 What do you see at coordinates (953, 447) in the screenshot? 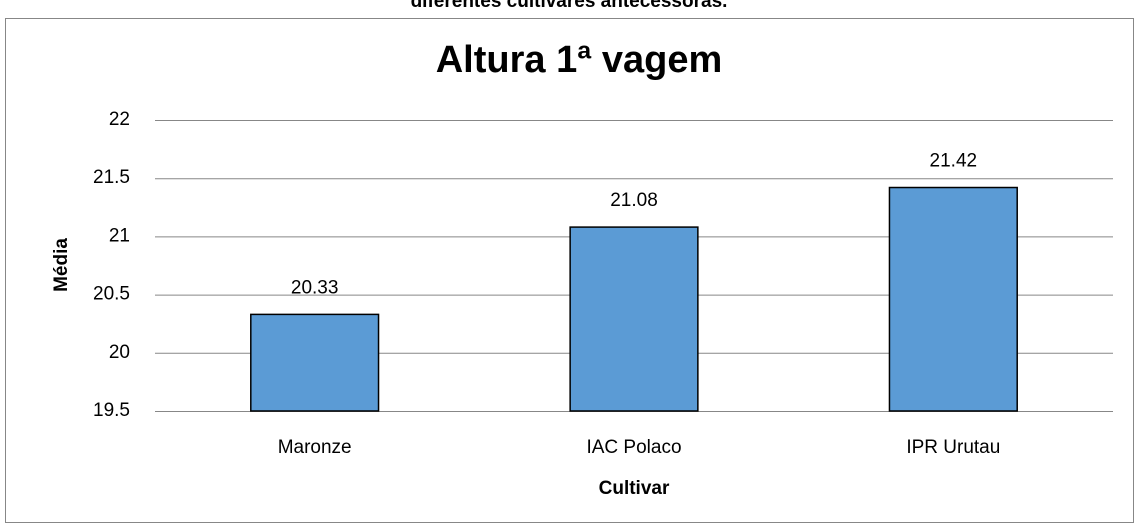
I see `x-tick-label: IPR Urutau` at bounding box center [953, 447].